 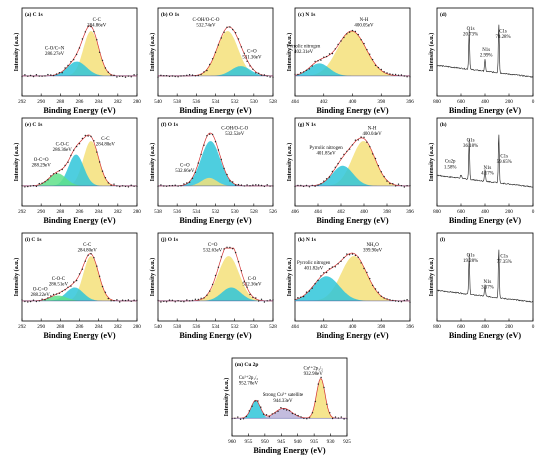 I want to click on panel-label: (e) C 1s, so click(x=33, y=124).